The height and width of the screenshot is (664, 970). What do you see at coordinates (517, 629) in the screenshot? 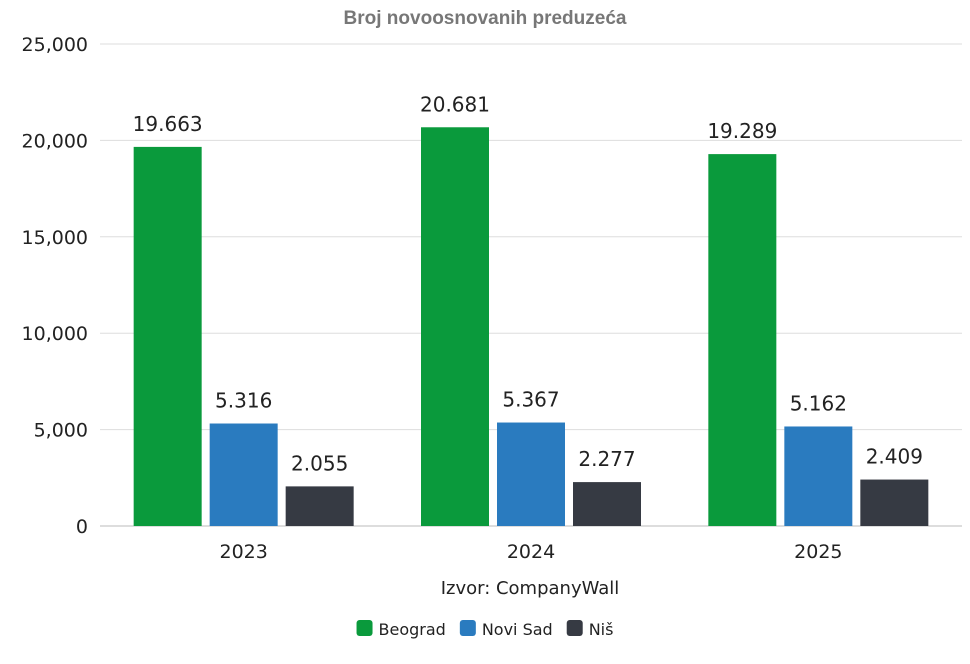
I see `legend-item-label: Novi Sad` at bounding box center [517, 629].